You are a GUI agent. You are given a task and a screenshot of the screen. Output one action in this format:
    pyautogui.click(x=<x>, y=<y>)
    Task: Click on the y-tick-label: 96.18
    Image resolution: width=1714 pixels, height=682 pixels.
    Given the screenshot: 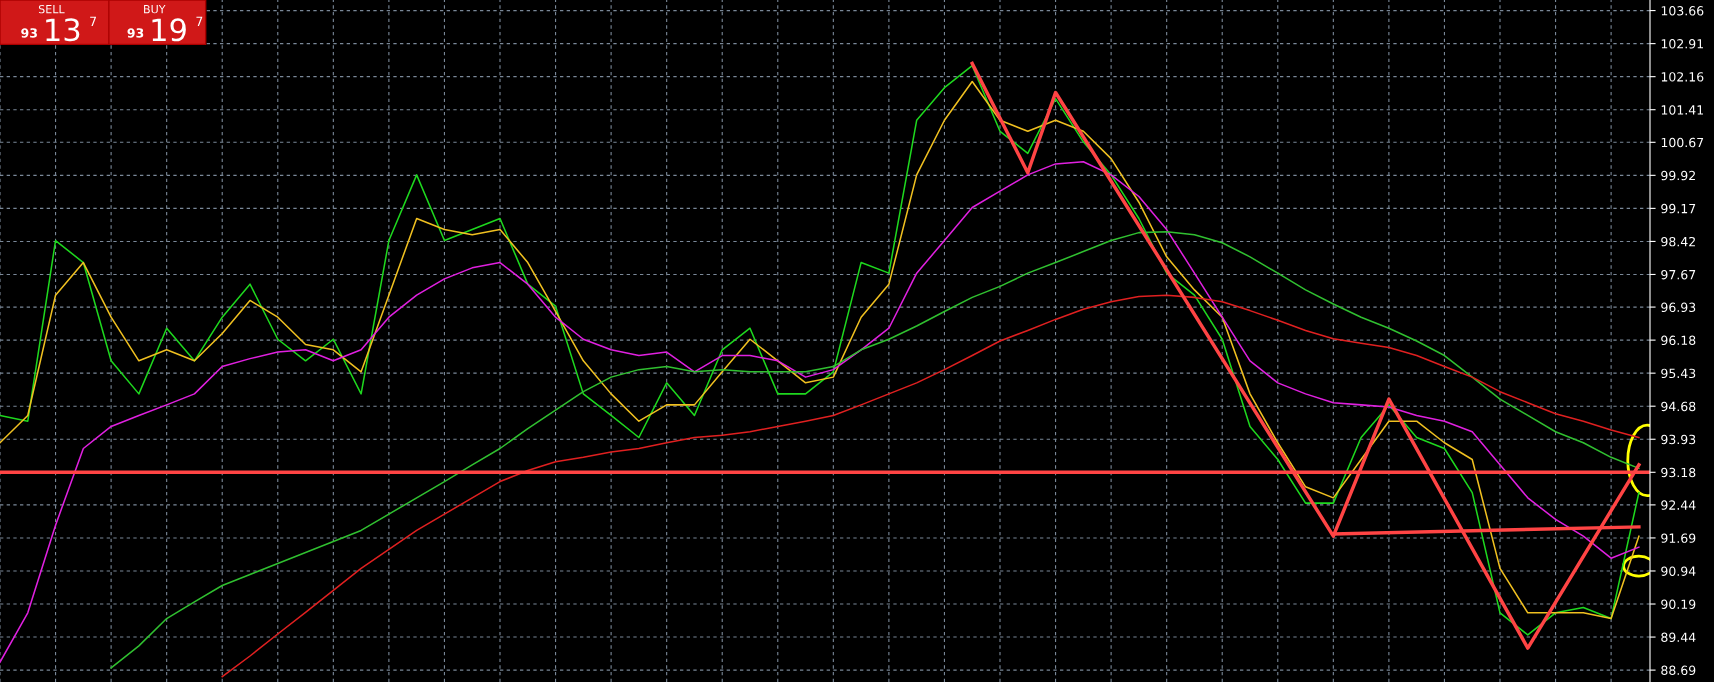 What is the action you would take?
    pyautogui.click(x=1678, y=340)
    